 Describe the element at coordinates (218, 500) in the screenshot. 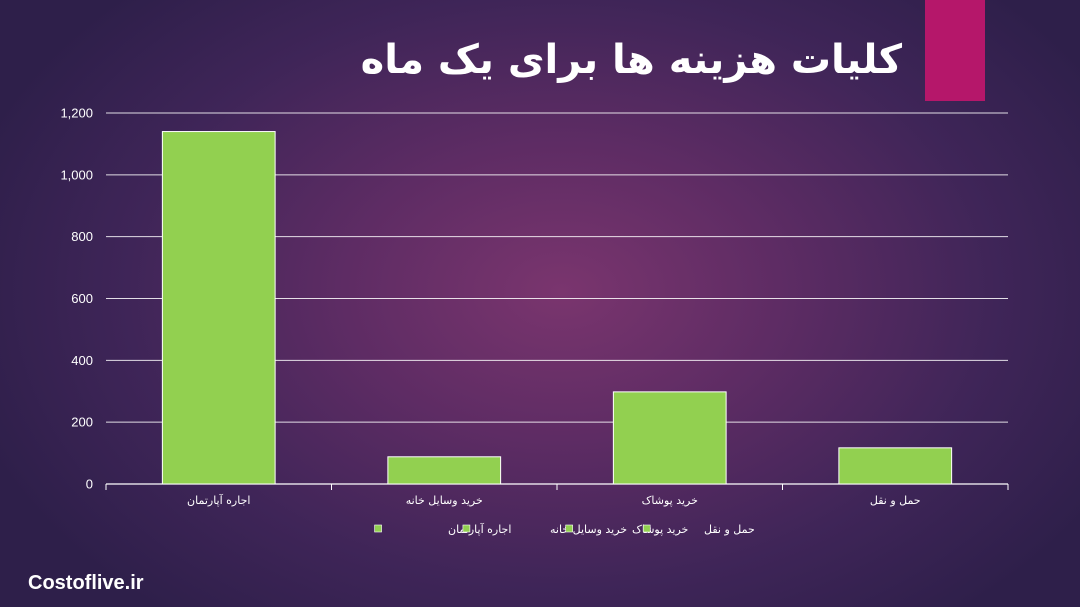

I see `x-tick-label: اجاره آپارتمان` at that location.